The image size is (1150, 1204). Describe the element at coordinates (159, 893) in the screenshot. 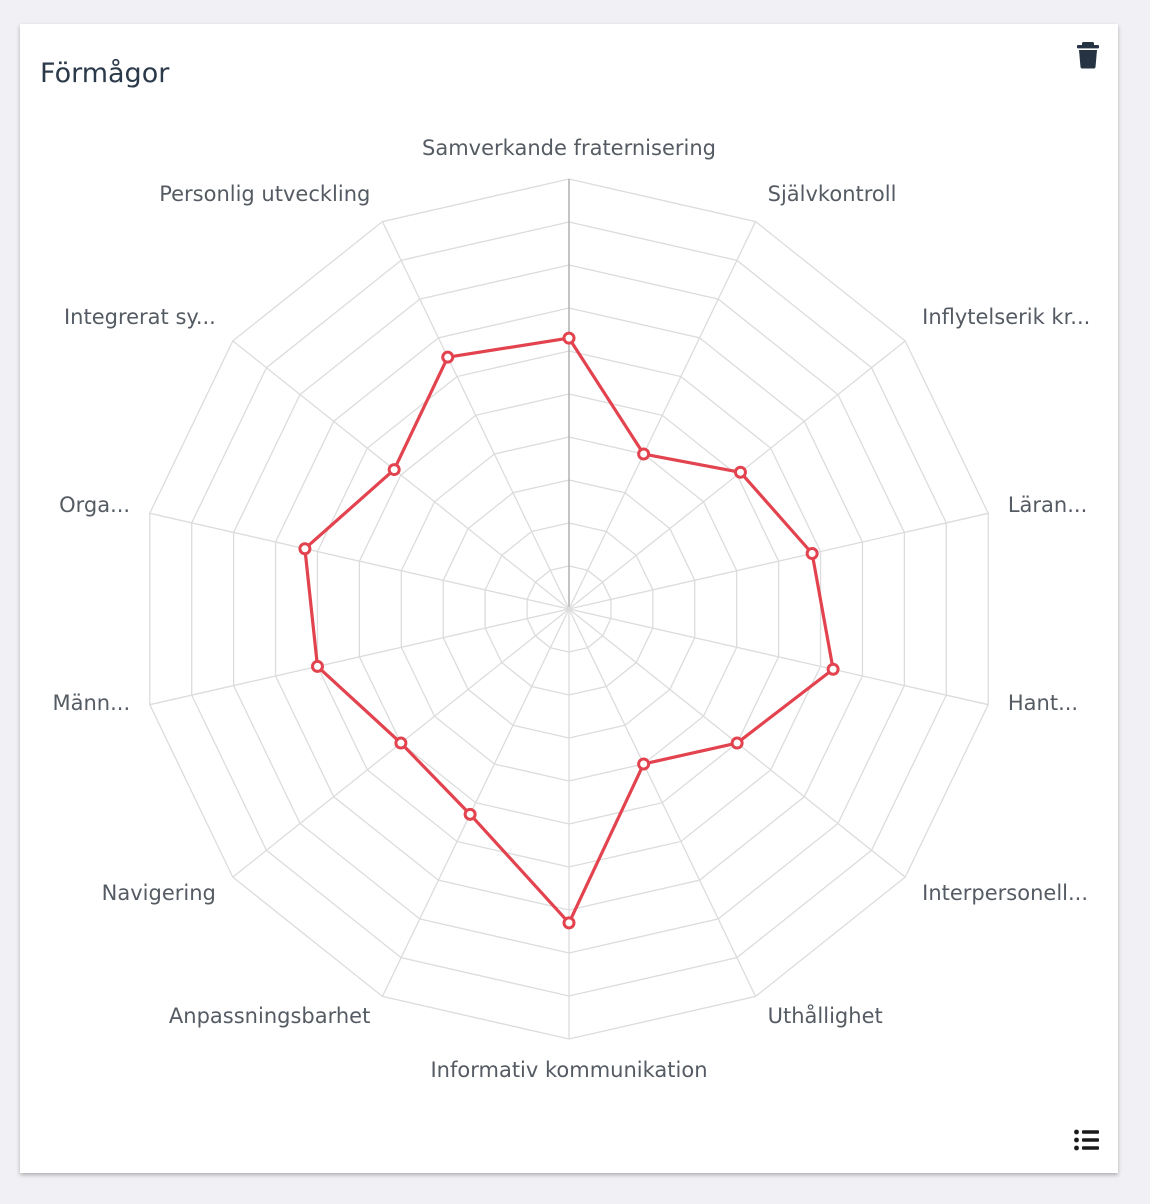

I see `axis-label: Navigering` at that location.